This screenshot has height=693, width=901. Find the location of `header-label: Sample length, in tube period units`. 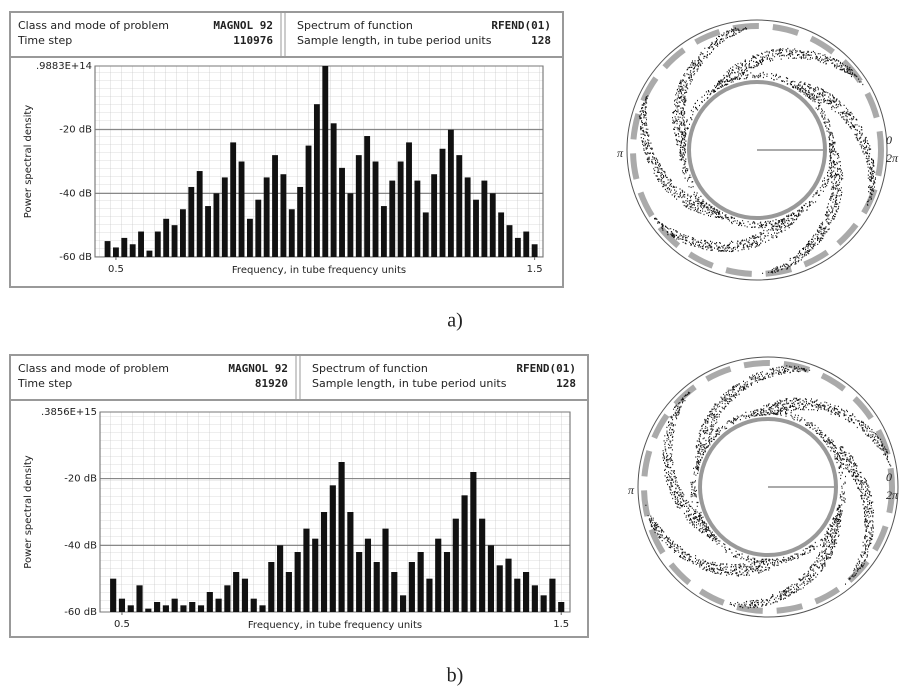

header-label: Sample length, in tube period units is located at coordinates (409, 383).